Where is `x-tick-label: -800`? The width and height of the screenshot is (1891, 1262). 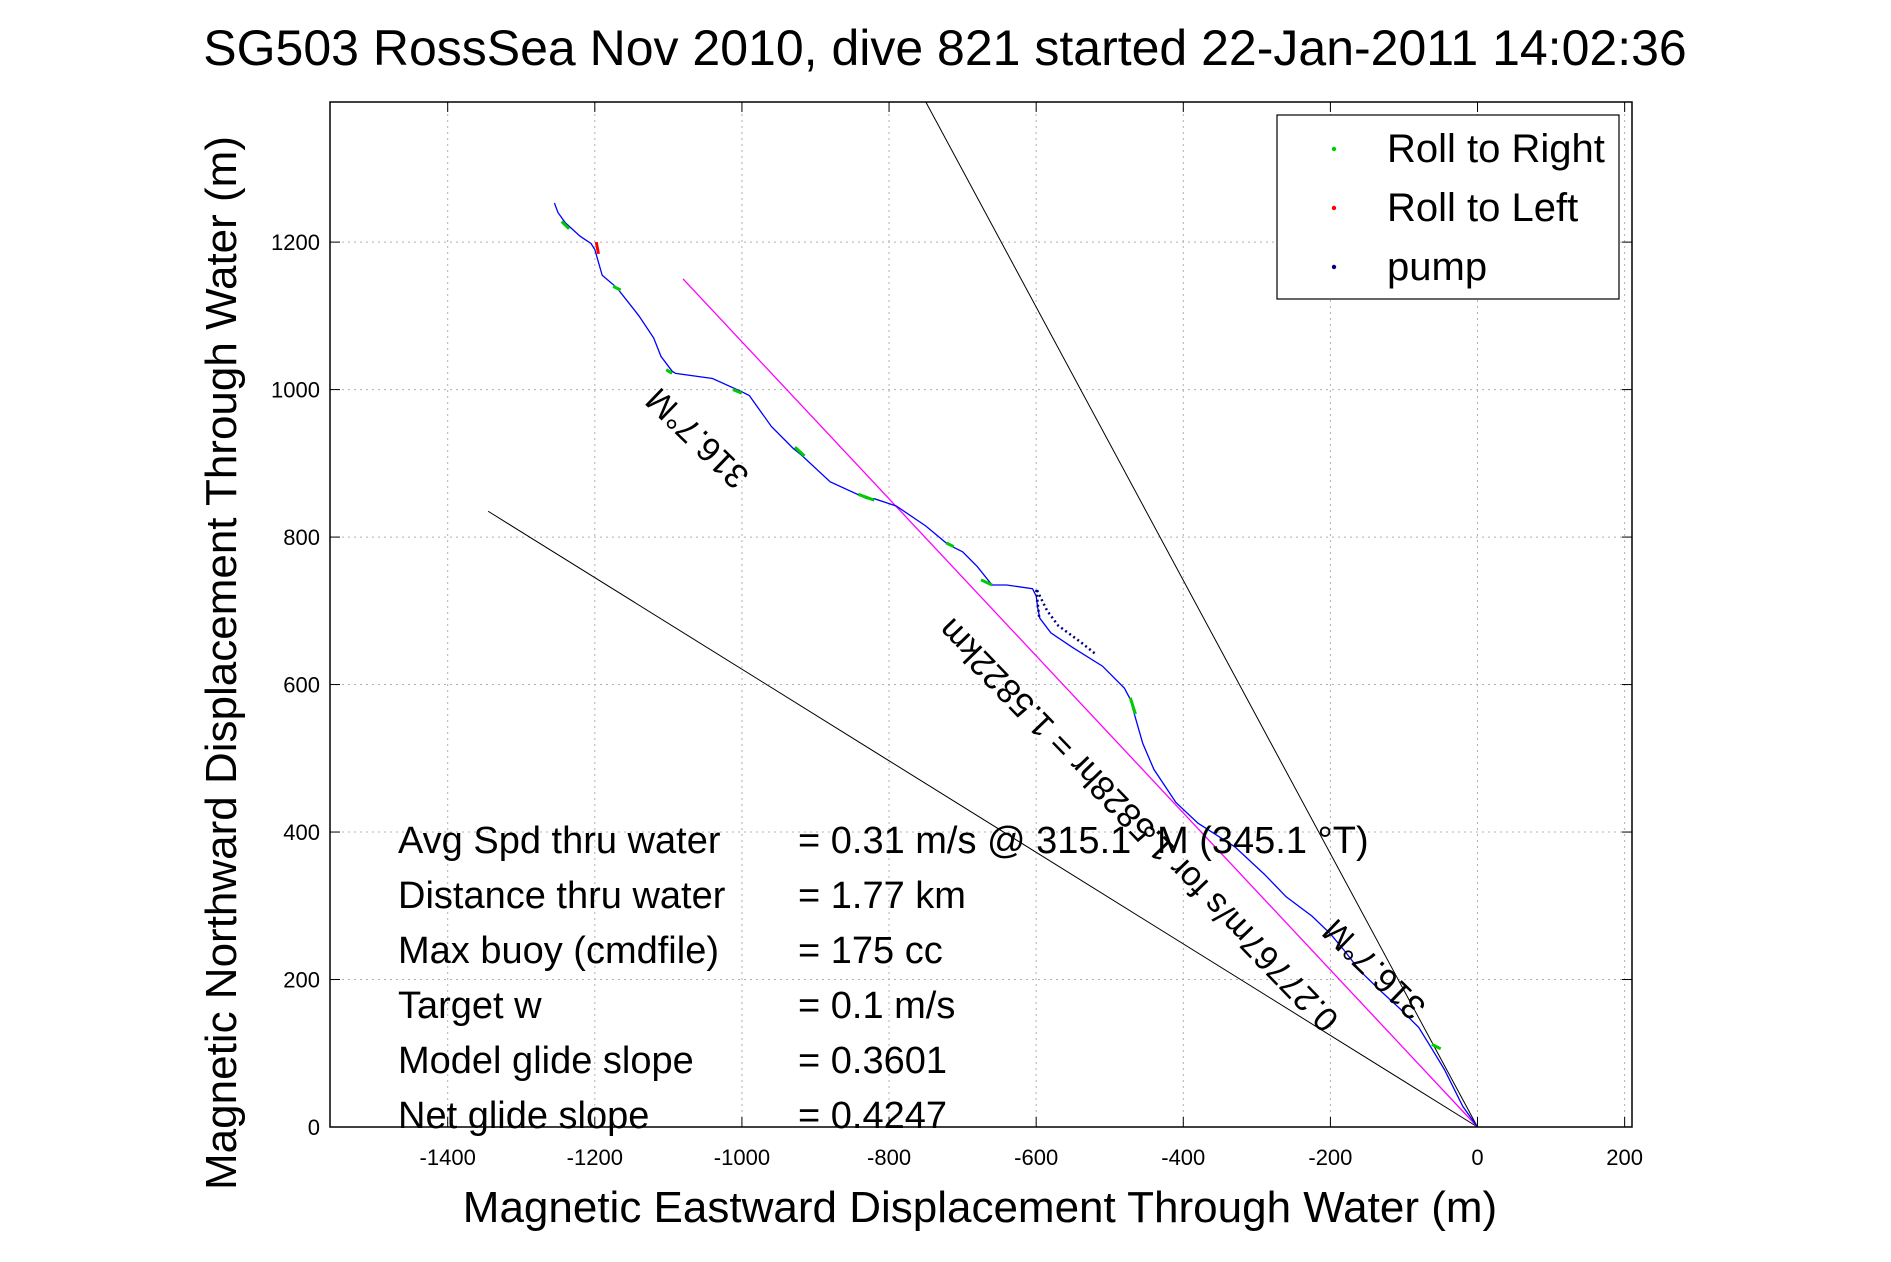 x-tick-label: -800 is located at coordinates (889, 1157).